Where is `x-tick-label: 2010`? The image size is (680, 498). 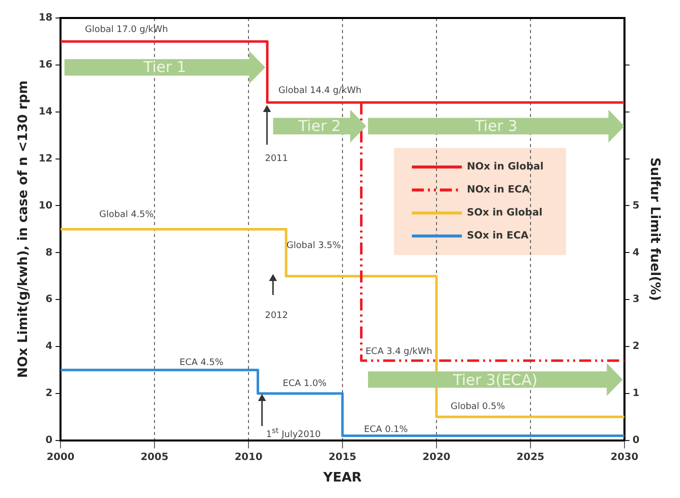 x-tick-label: 2010 is located at coordinates (248, 457).